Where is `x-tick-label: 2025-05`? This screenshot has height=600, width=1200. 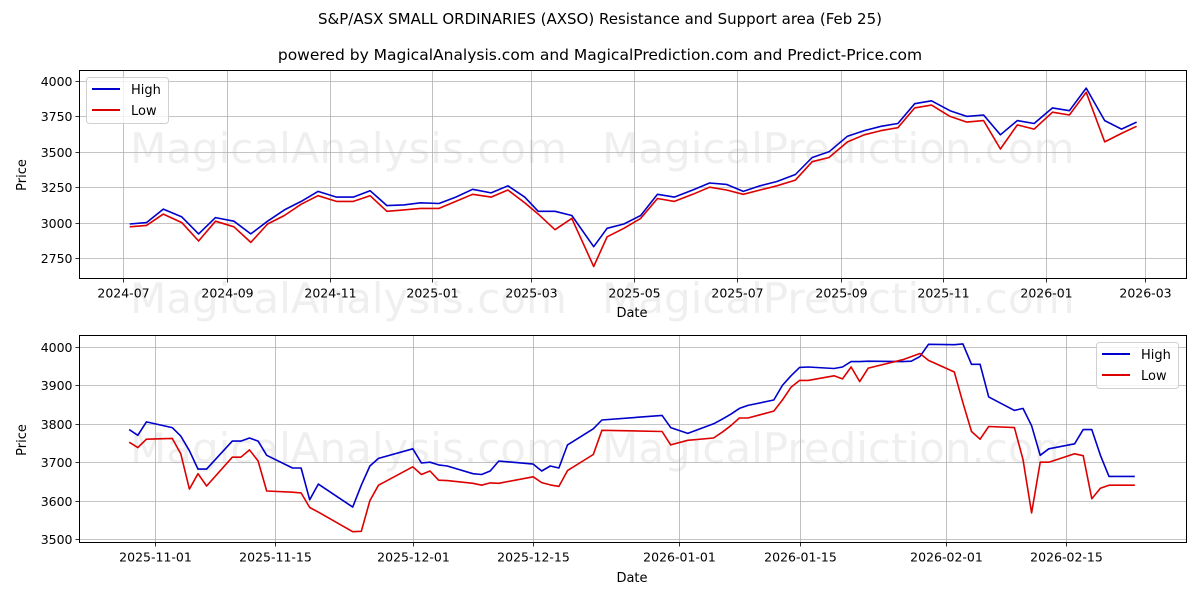 x-tick-label: 2025-05 is located at coordinates (634, 293).